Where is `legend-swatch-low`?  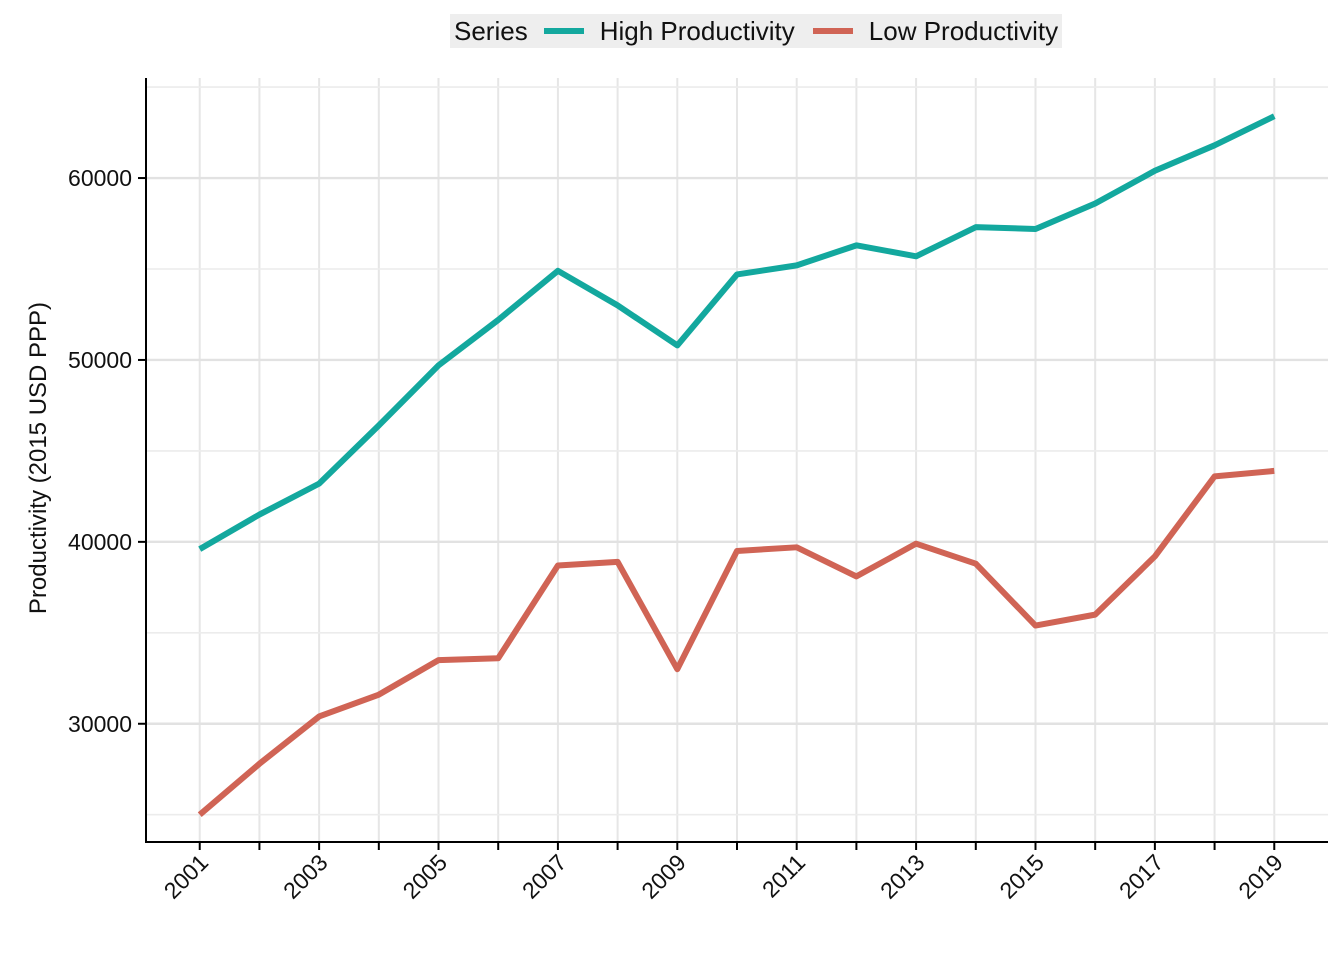
legend-swatch-low is located at coordinates (832, 31).